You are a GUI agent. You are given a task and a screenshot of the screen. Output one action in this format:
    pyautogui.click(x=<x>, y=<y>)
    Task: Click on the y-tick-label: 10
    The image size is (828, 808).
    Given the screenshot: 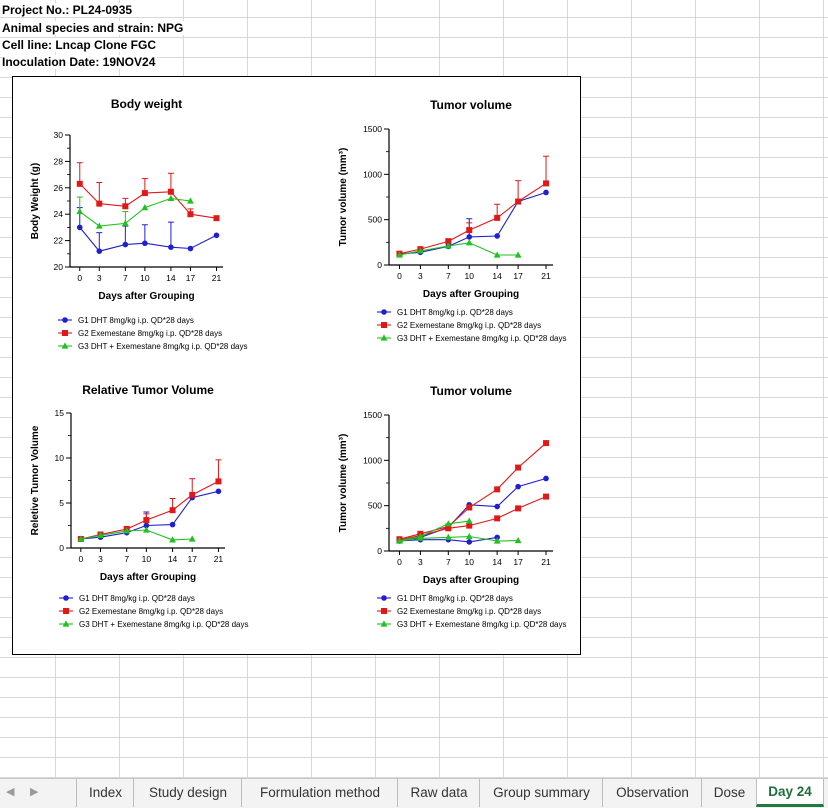 What is the action you would take?
    pyautogui.click(x=60, y=458)
    